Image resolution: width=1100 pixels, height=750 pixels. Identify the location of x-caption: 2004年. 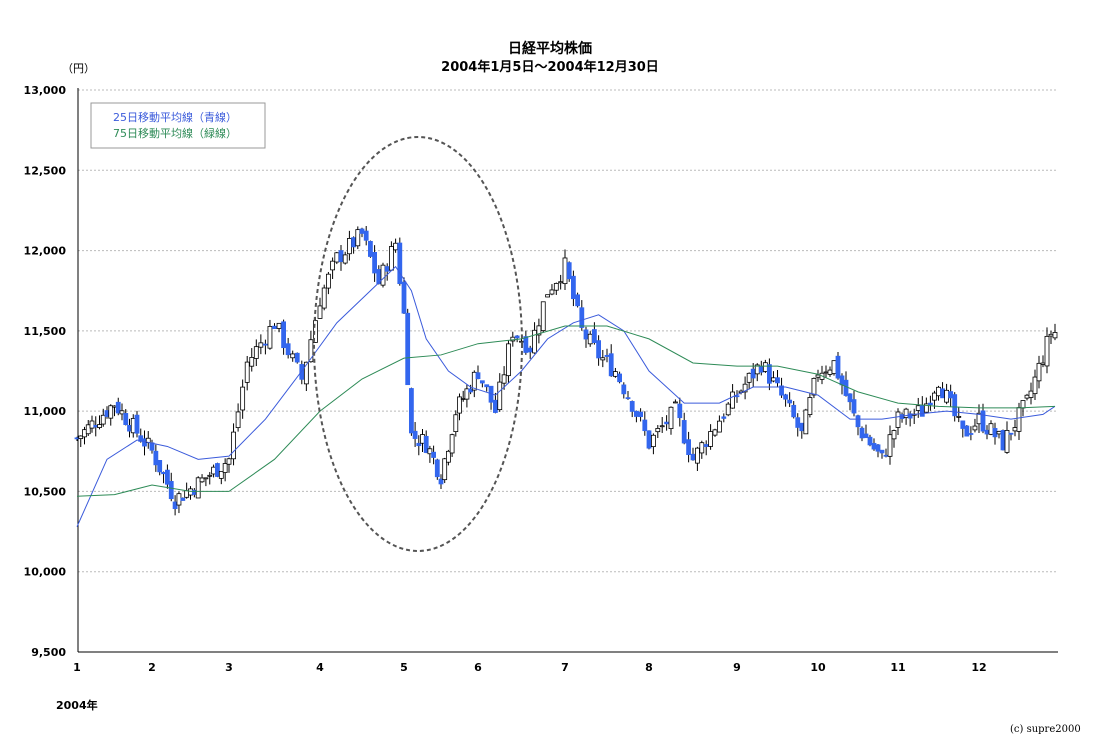
(77, 705).